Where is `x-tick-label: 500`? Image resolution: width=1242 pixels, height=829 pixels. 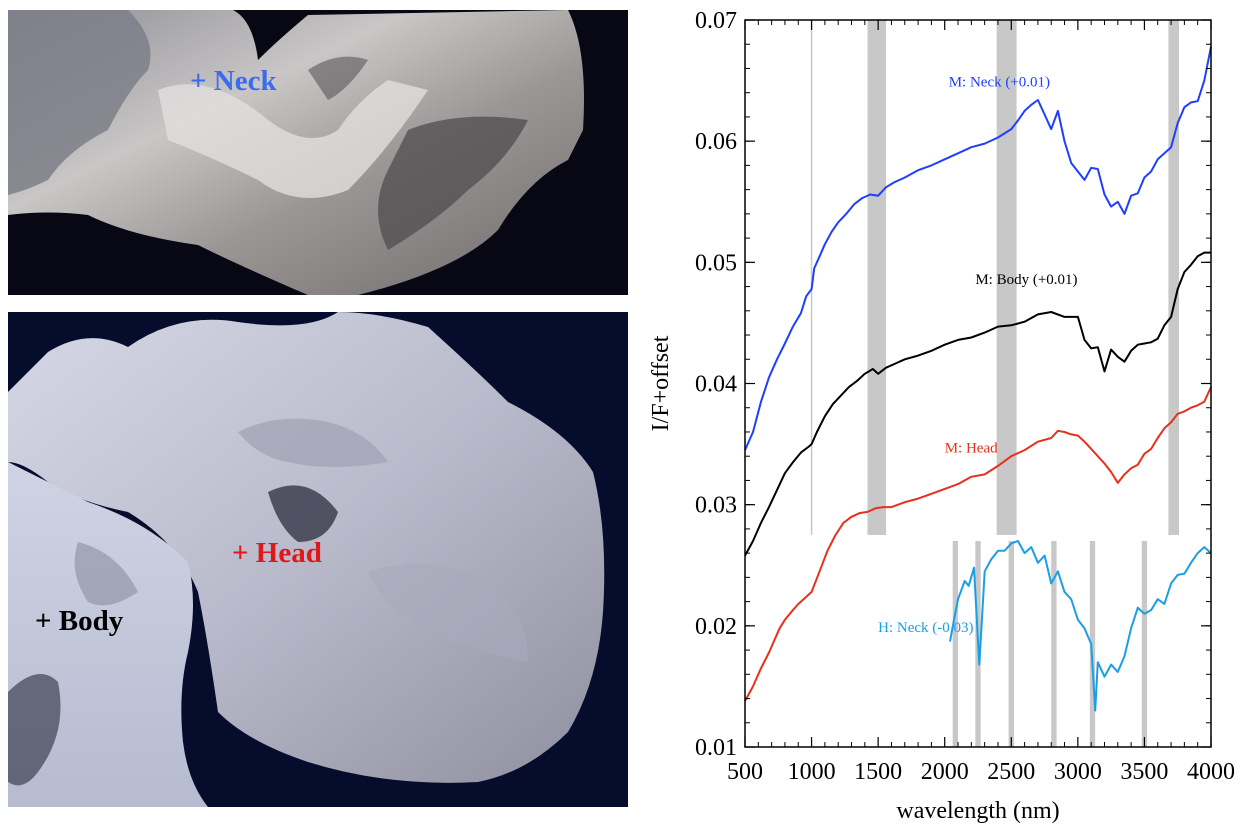
x-tick-label: 500 is located at coordinates (745, 772).